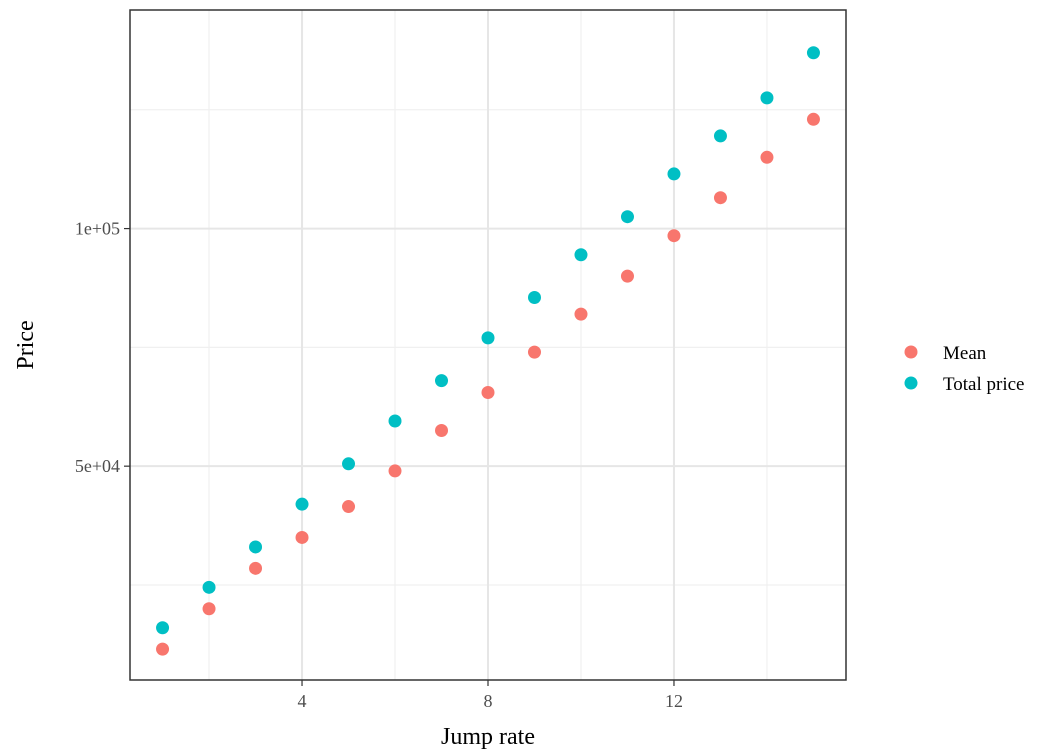 This screenshot has height=756, width=1058. I want to click on x-tick-label: 4, so click(302, 701).